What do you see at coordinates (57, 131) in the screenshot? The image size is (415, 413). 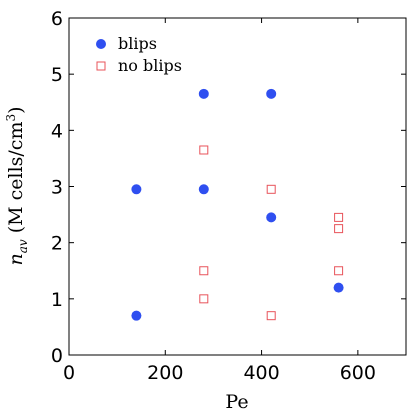 I see `y-tick-label: 4` at bounding box center [57, 131].